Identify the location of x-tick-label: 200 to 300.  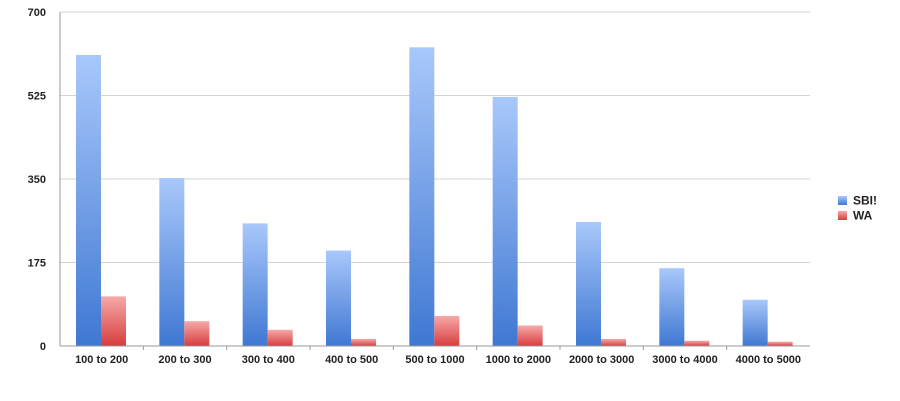
(184, 360).